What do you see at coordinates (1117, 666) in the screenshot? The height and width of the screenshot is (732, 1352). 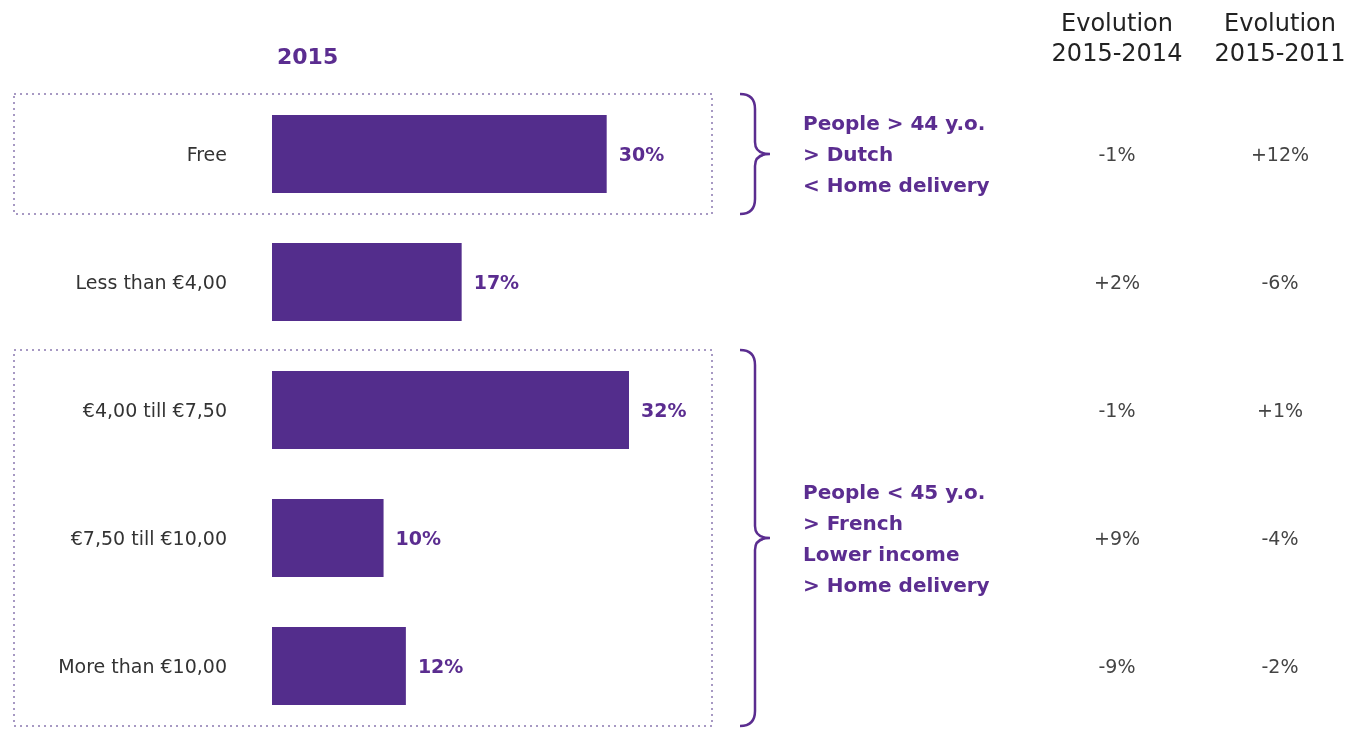 I see `text: -9%` at bounding box center [1117, 666].